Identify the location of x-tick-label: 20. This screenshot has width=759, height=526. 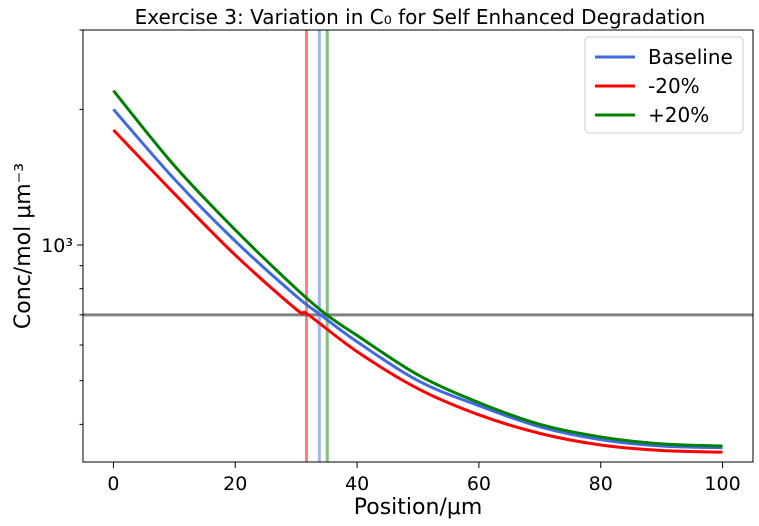
(235, 484).